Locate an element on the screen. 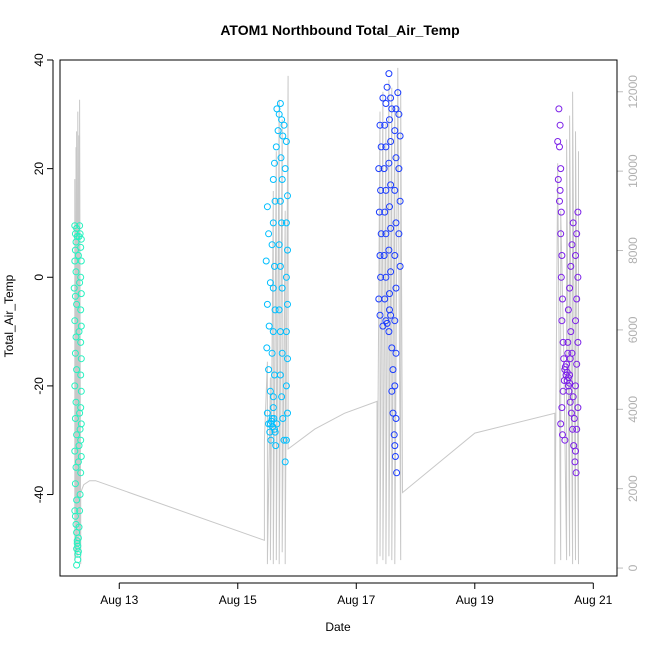 The image size is (650, 655). y-tick-label: -20 is located at coordinates (39, 386).